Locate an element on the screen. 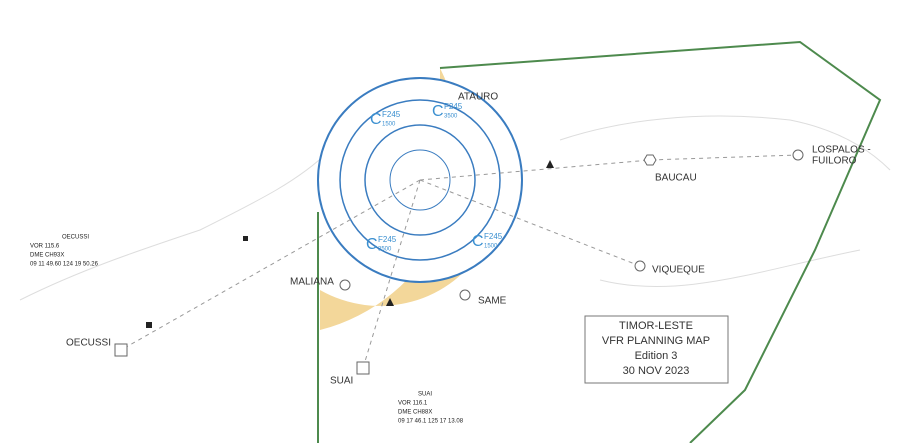  ctr-ring is located at coordinates (420, 180).